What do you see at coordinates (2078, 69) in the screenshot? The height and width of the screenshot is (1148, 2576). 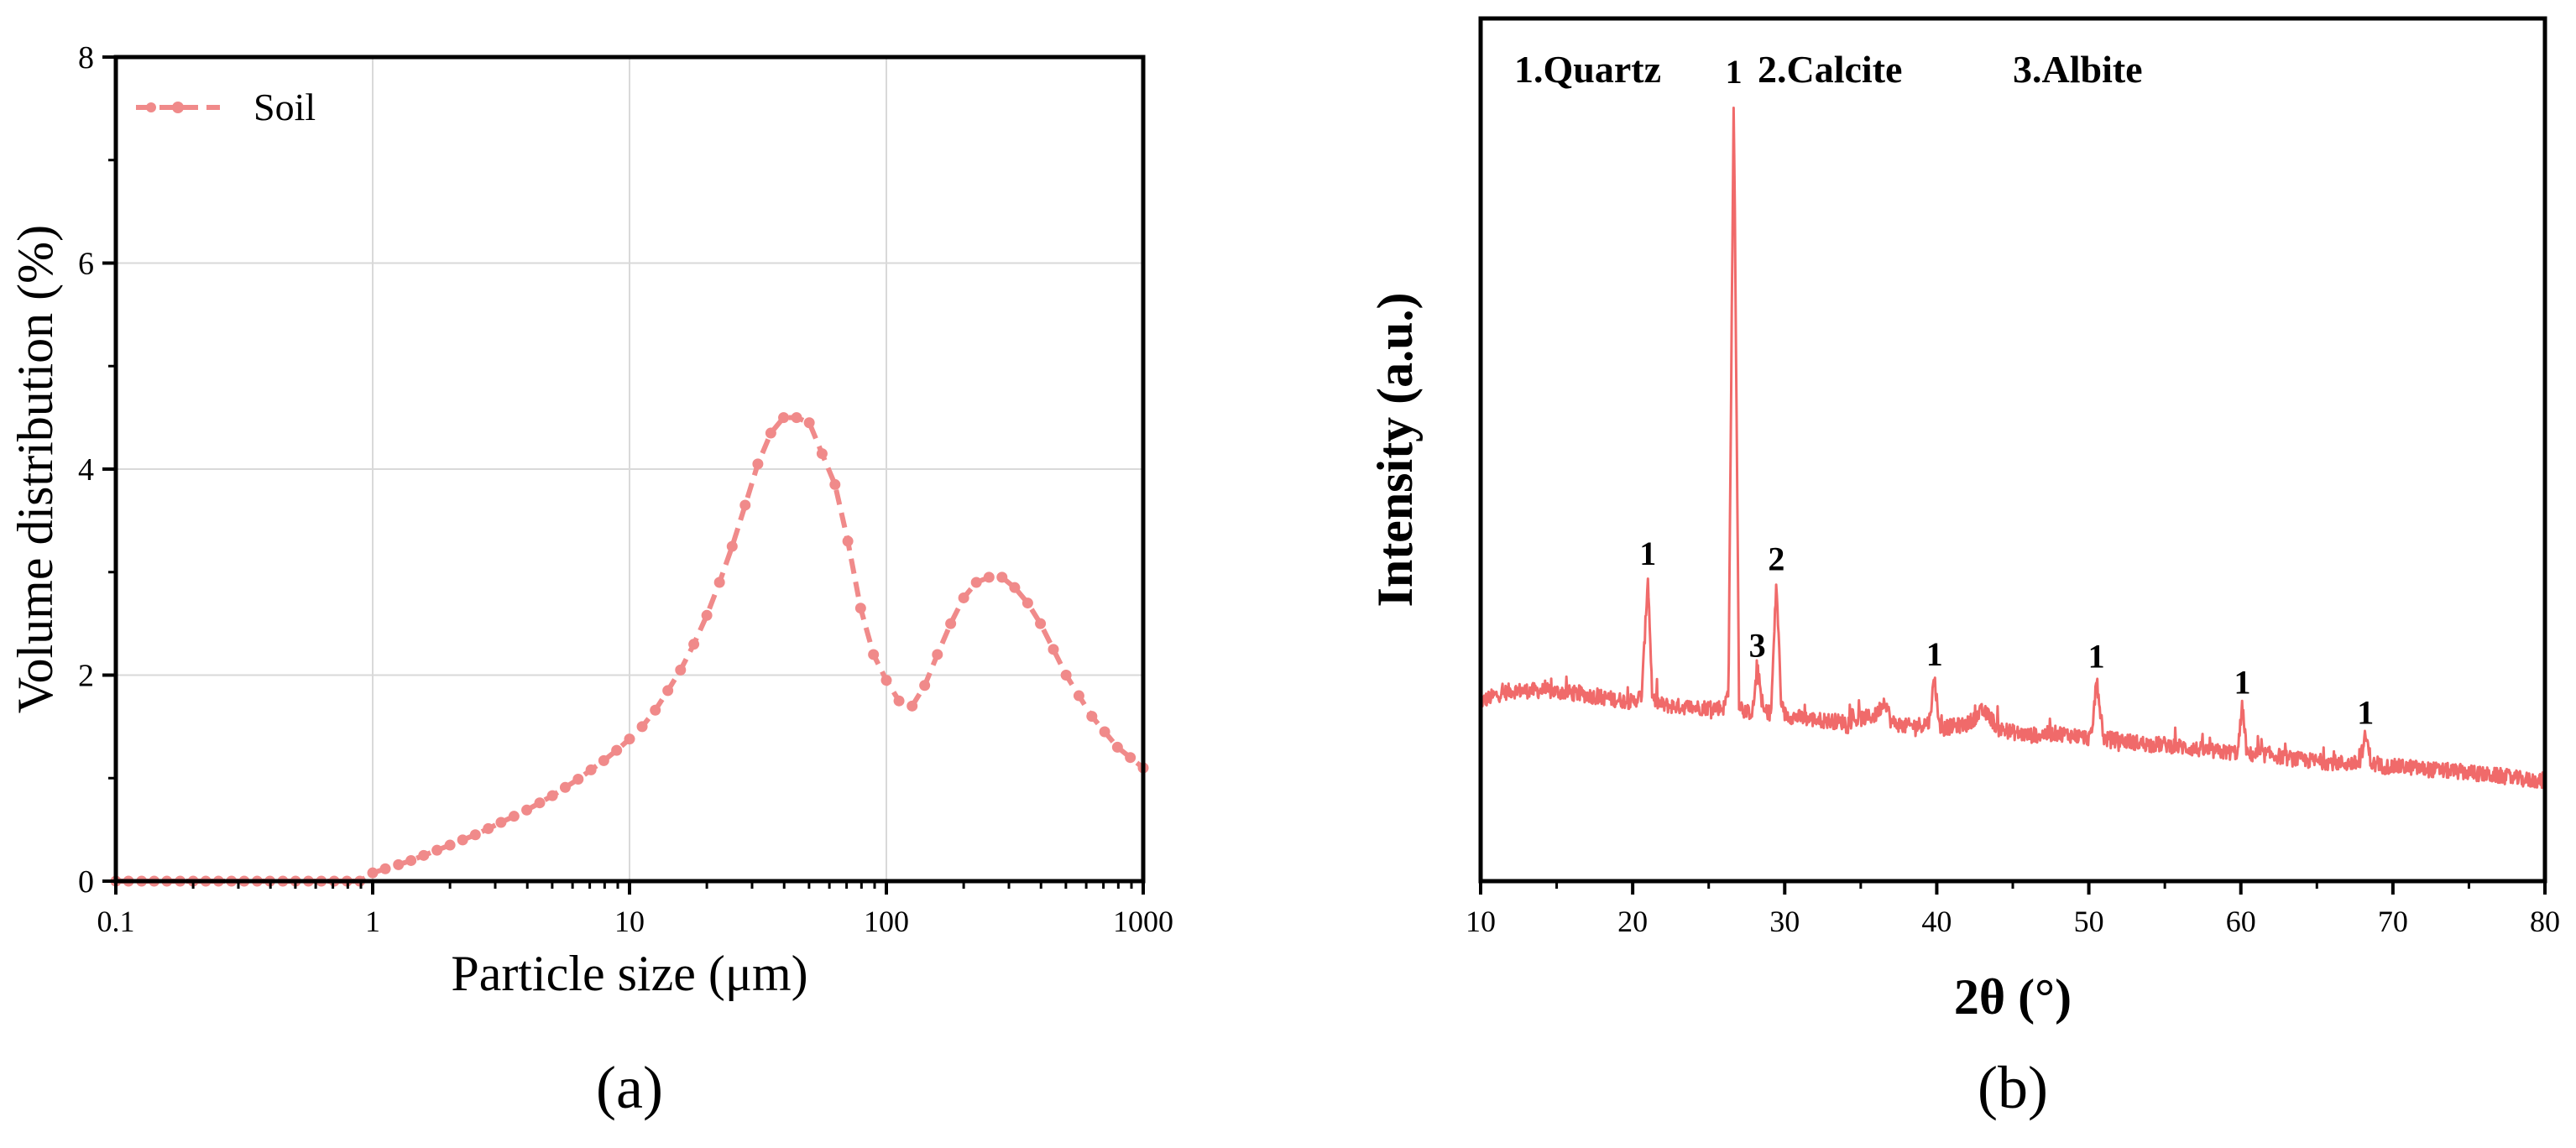 I see `b-phase-label-albite: 3.Albite` at bounding box center [2078, 69].